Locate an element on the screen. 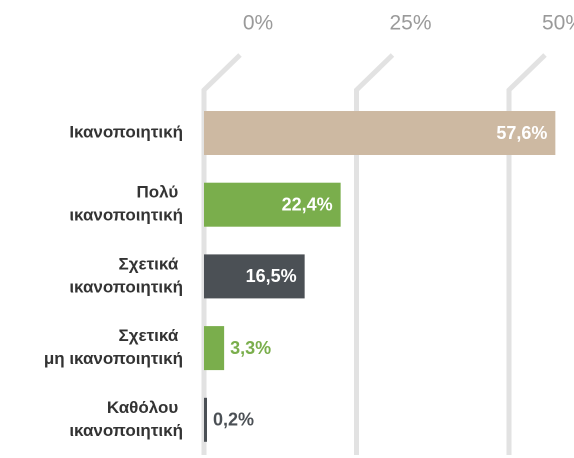  category-label: Καθόλου ικανοποιητική is located at coordinates (126, 419).